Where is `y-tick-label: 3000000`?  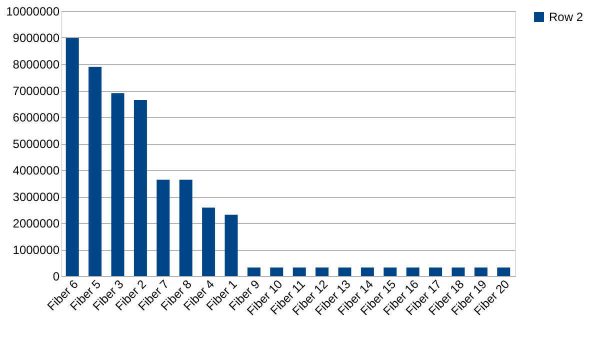 y-tick-label: 3000000 is located at coordinates (36, 197).